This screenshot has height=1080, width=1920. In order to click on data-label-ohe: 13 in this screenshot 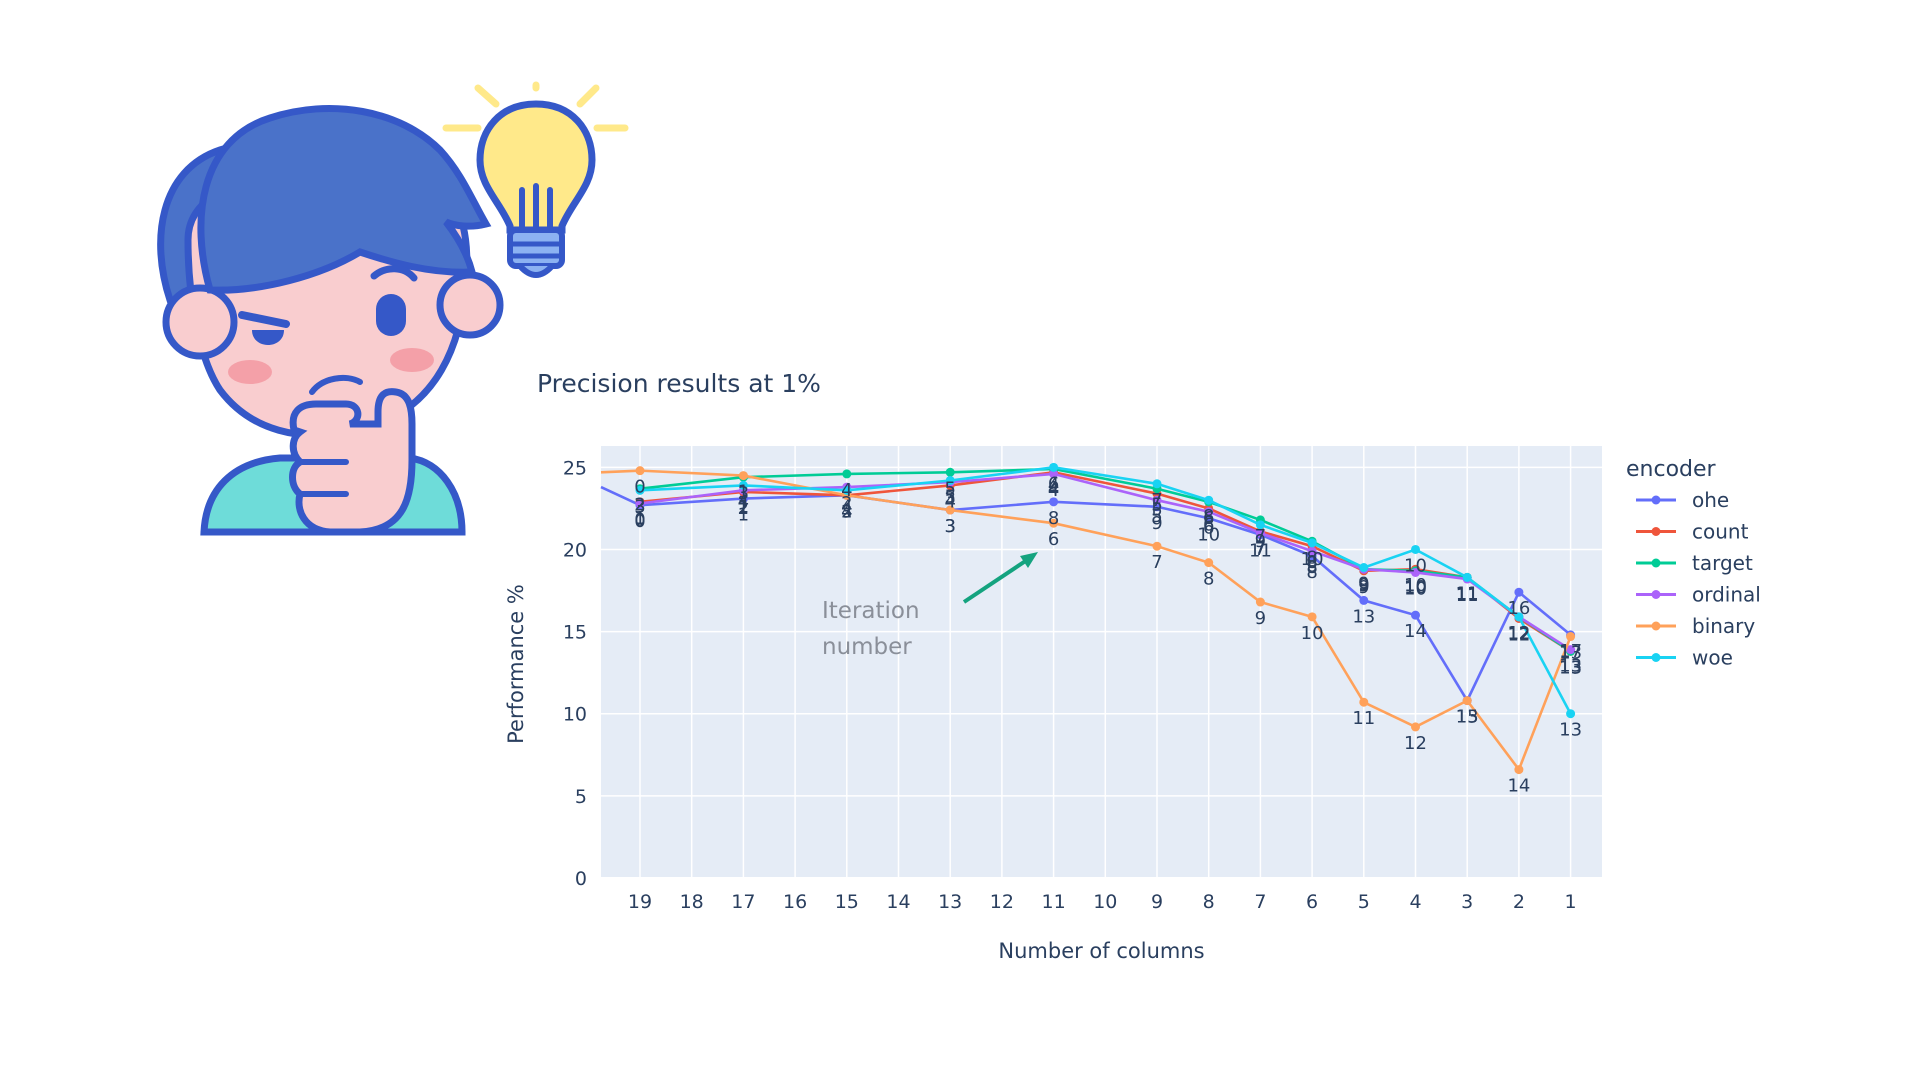, I will do `click(1363, 616)`.